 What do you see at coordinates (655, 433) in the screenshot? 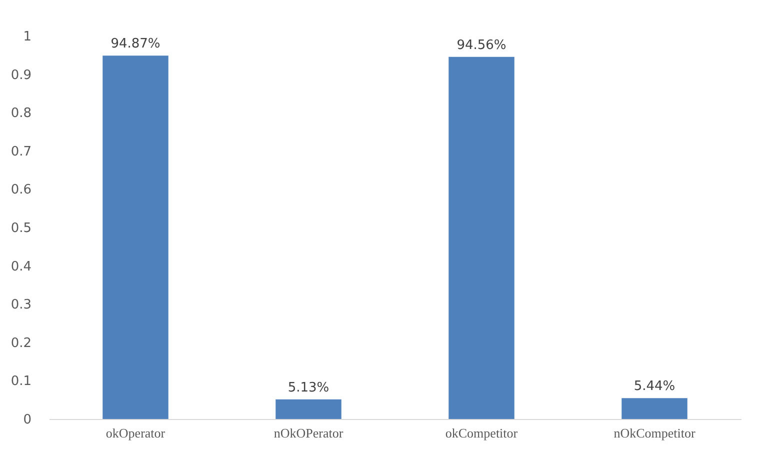
I see `x-tick-label: nOkCompetitor` at bounding box center [655, 433].